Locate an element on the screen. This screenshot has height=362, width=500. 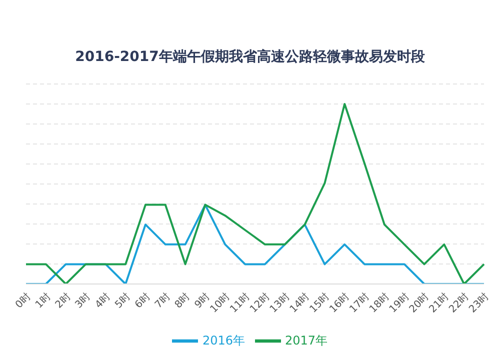
legend-label: 2016年 is located at coordinates (223, 340).